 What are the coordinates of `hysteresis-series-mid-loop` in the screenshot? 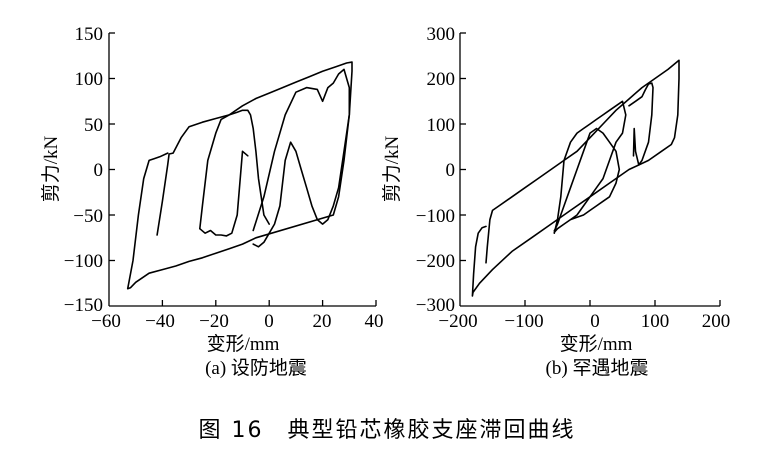 It's located at (641, 124).